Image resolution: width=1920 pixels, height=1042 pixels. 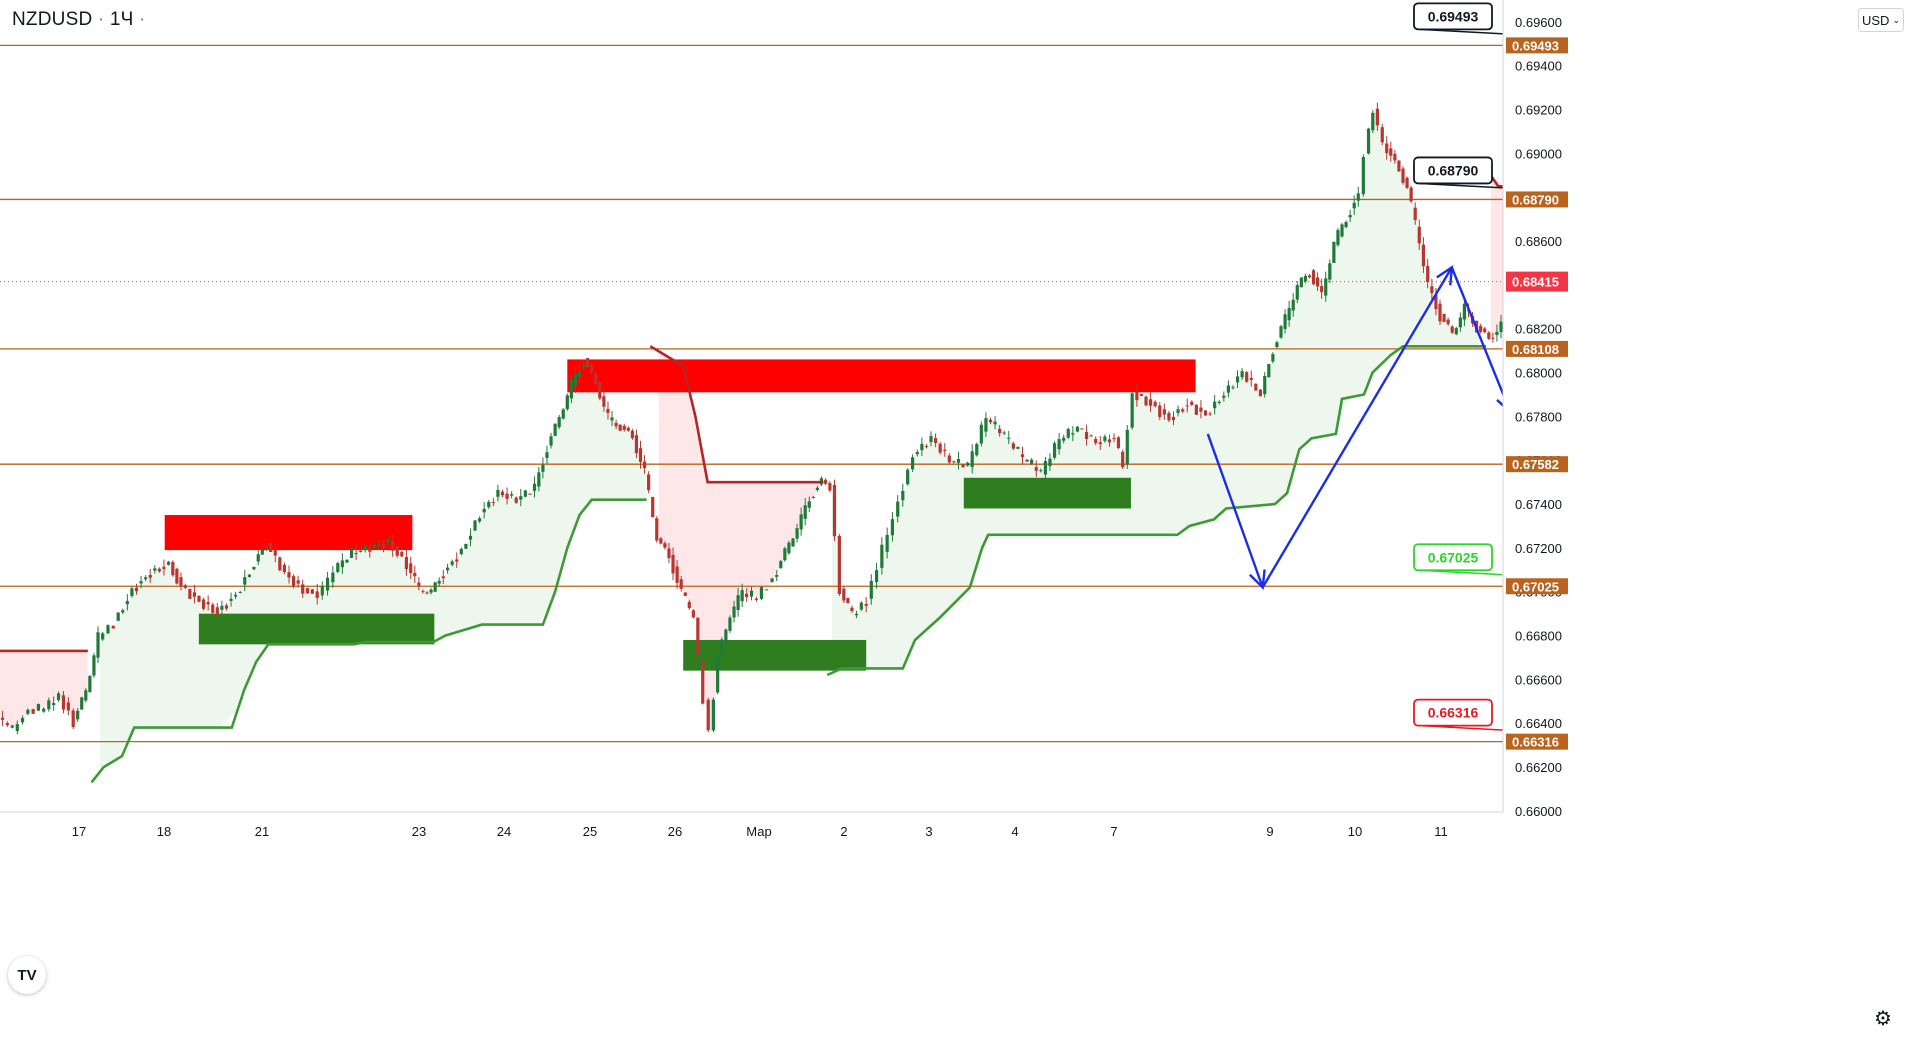 I want to click on time-tick-label: 9, so click(x=1269, y=831).